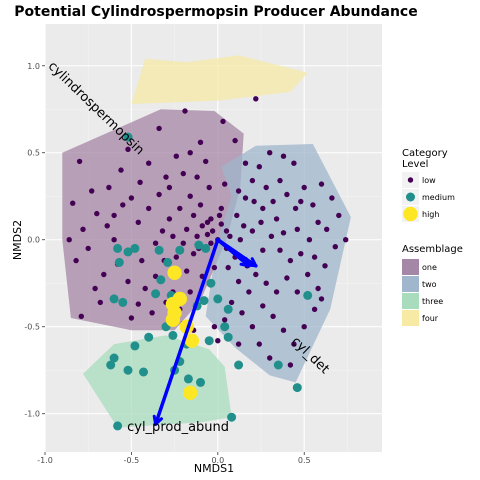  Describe the element at coordinates (33, 66) in the screenshot. I see `y-tick-label: 1.0` at that location.